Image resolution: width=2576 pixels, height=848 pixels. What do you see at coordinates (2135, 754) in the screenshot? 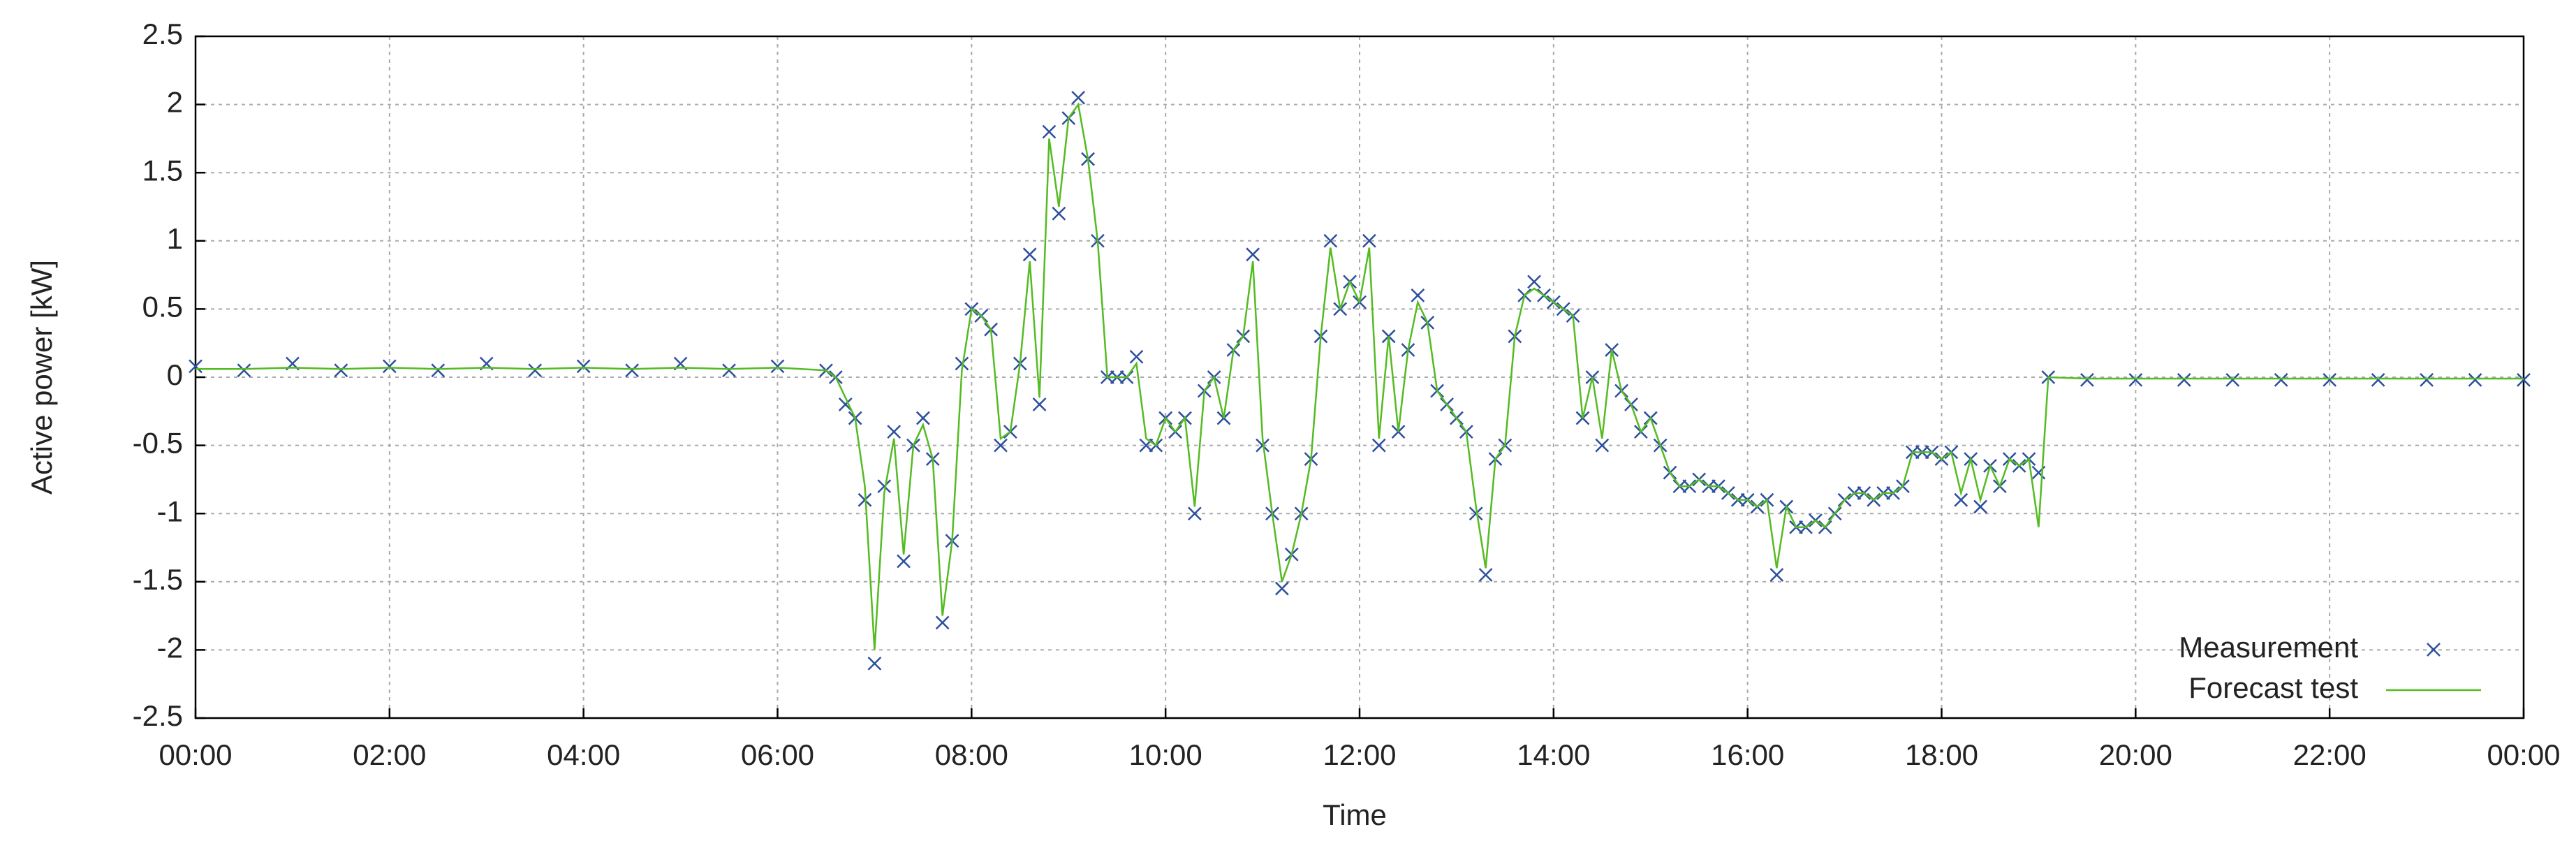
I see `x-tick-label: 20:00` at bounding box center [2135, 754].